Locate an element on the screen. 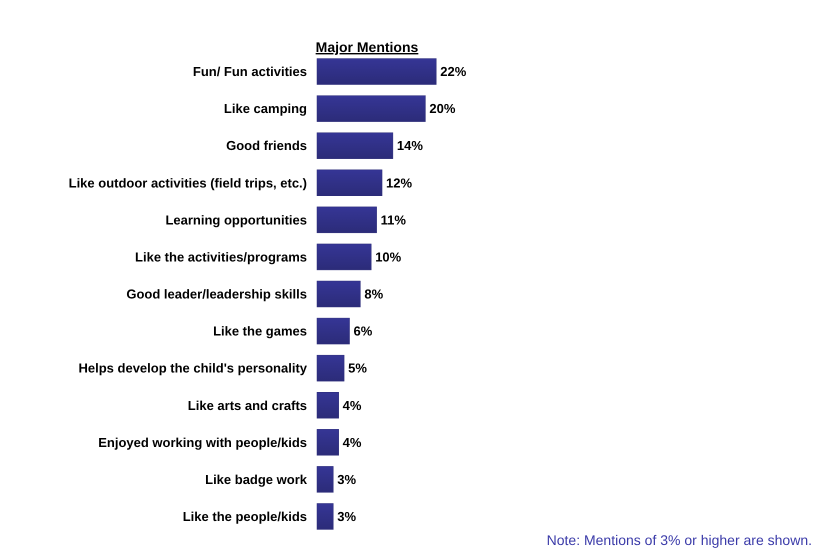 The image size is (817, 548). data-label: 6% is located at coordinates (363, 331).